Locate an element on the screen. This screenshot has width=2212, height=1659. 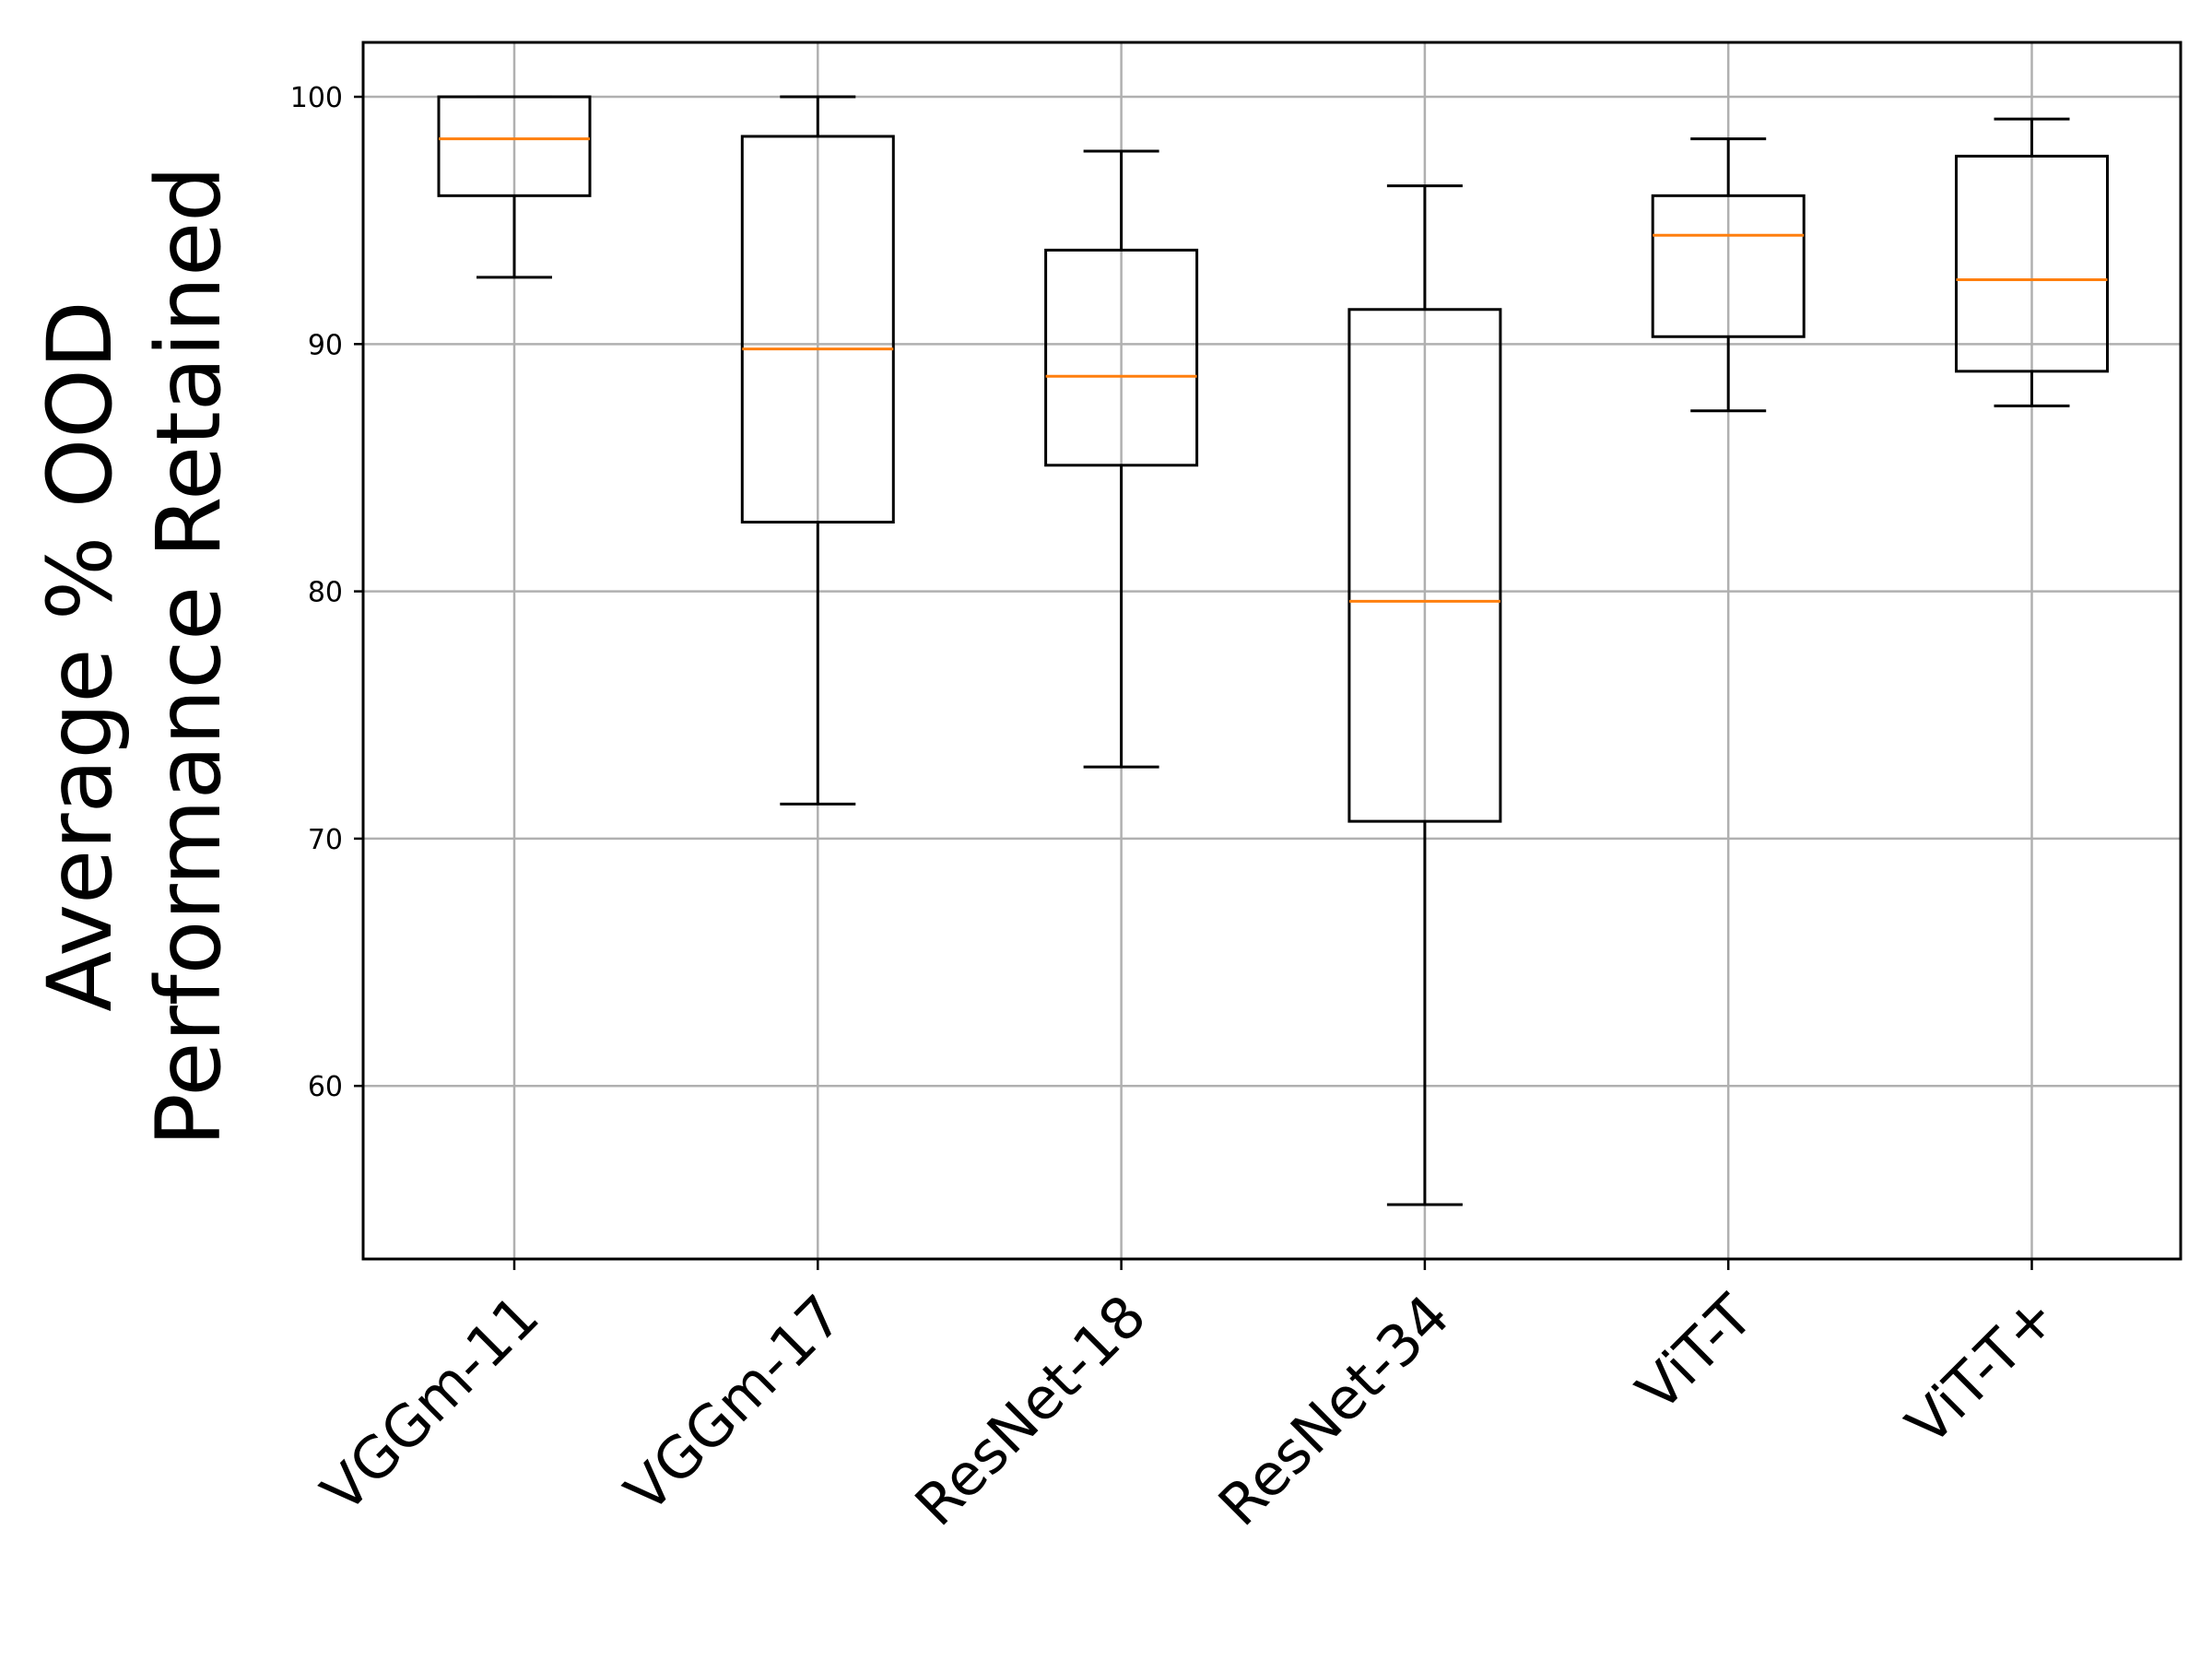
y-axis-title-line2: Performance Retained is located at coordinates (189, 656).